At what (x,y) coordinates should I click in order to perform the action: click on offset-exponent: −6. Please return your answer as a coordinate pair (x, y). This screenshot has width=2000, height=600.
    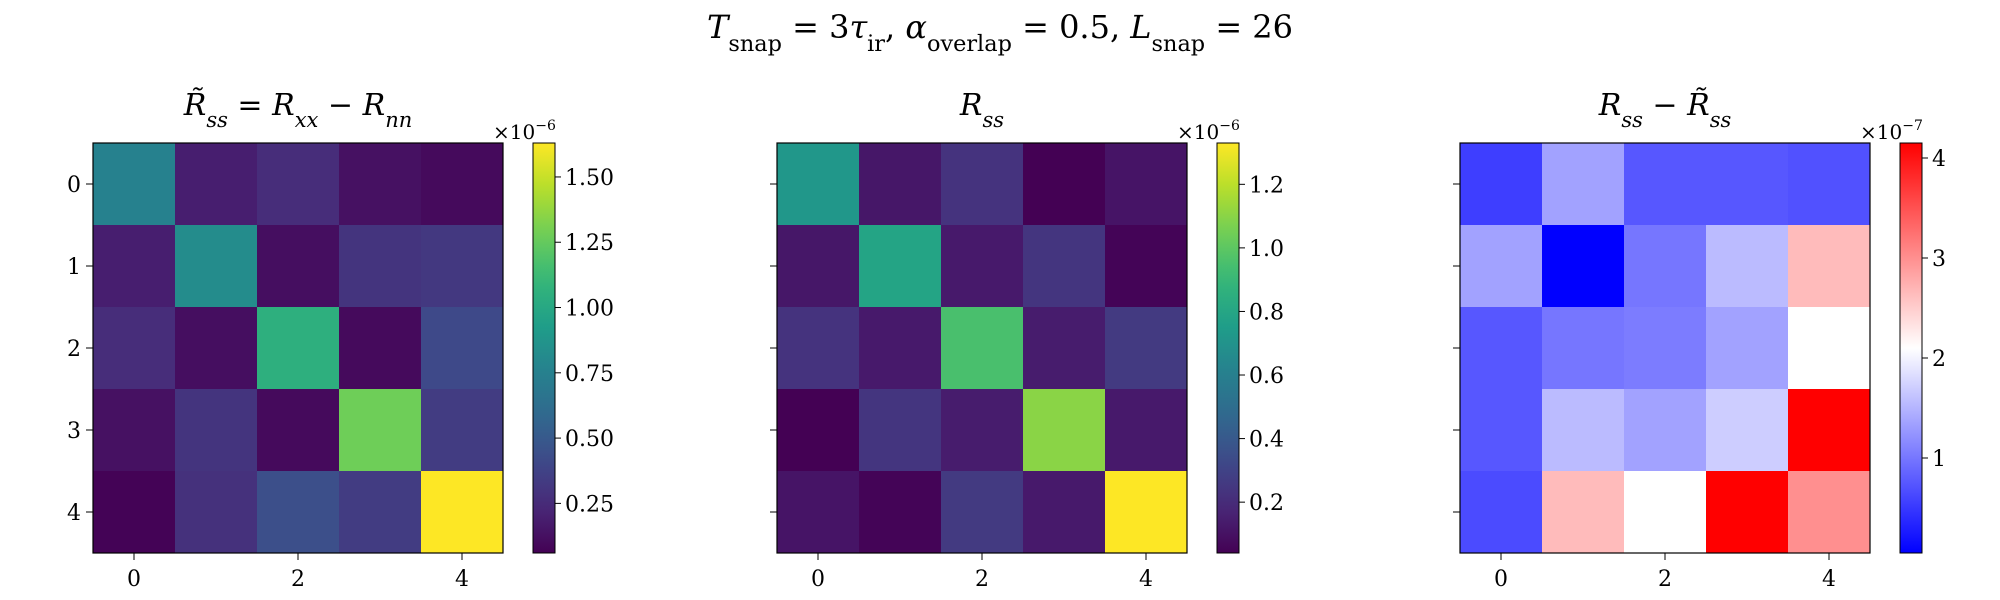
    Looking at the image, I should click on (1229, 126).